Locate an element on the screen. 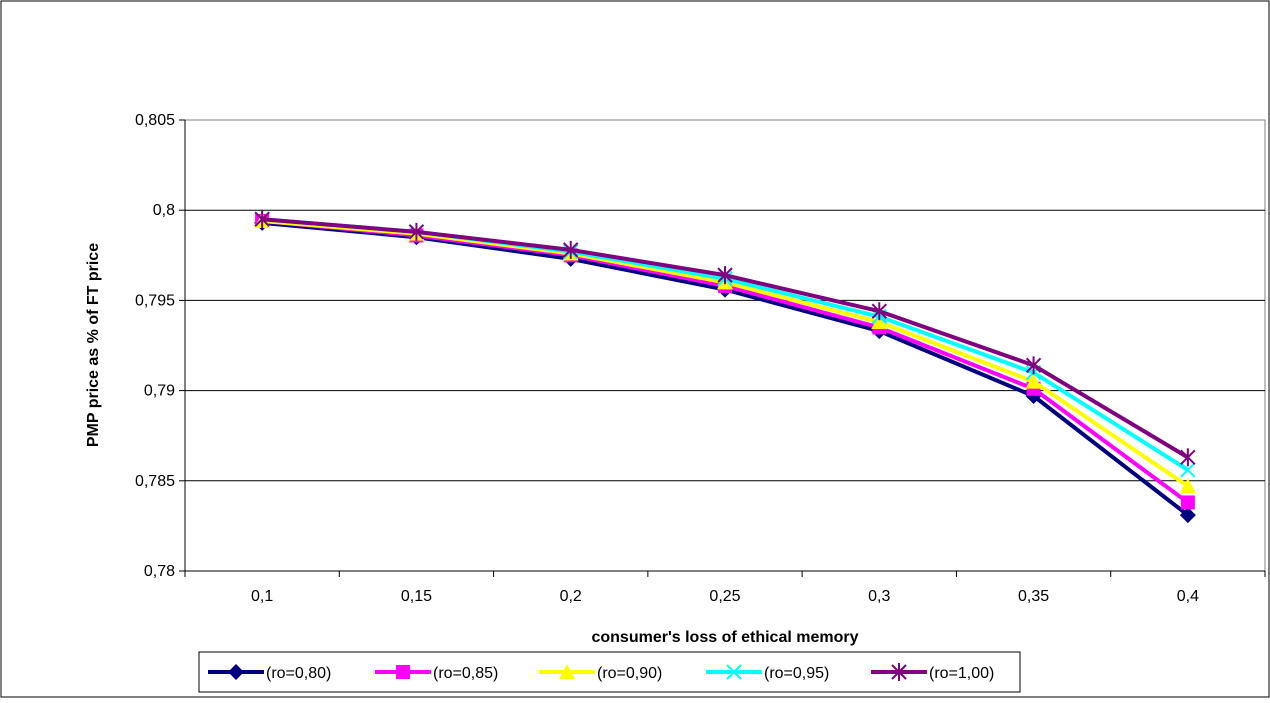 This screenshot has width=1270, height=703. legend-item: (ro=0,85) is located at coordinates (436, 673).